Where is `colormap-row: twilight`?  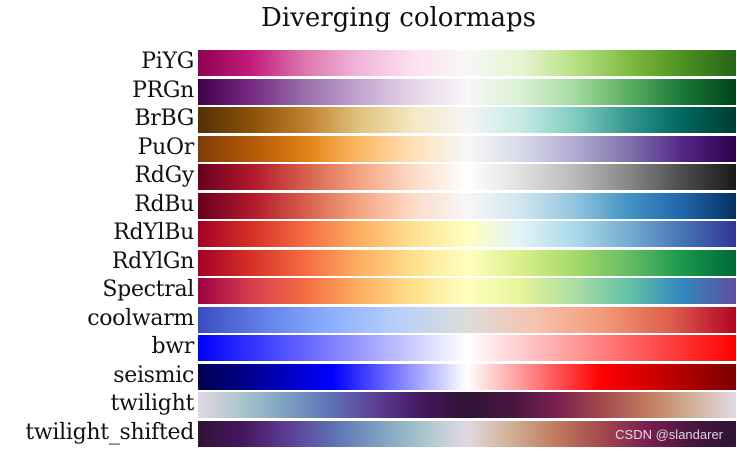 colormap-row: twilight is located at coordinates (368, 404).